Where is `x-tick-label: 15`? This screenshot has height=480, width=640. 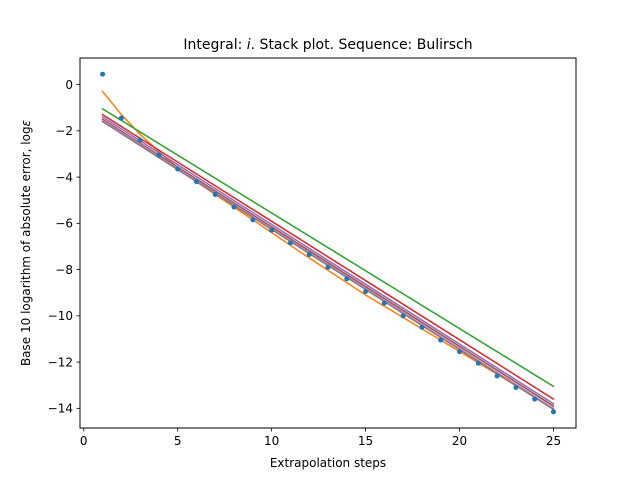 x-tick-label: 15 is located at coordinates (365, 441).